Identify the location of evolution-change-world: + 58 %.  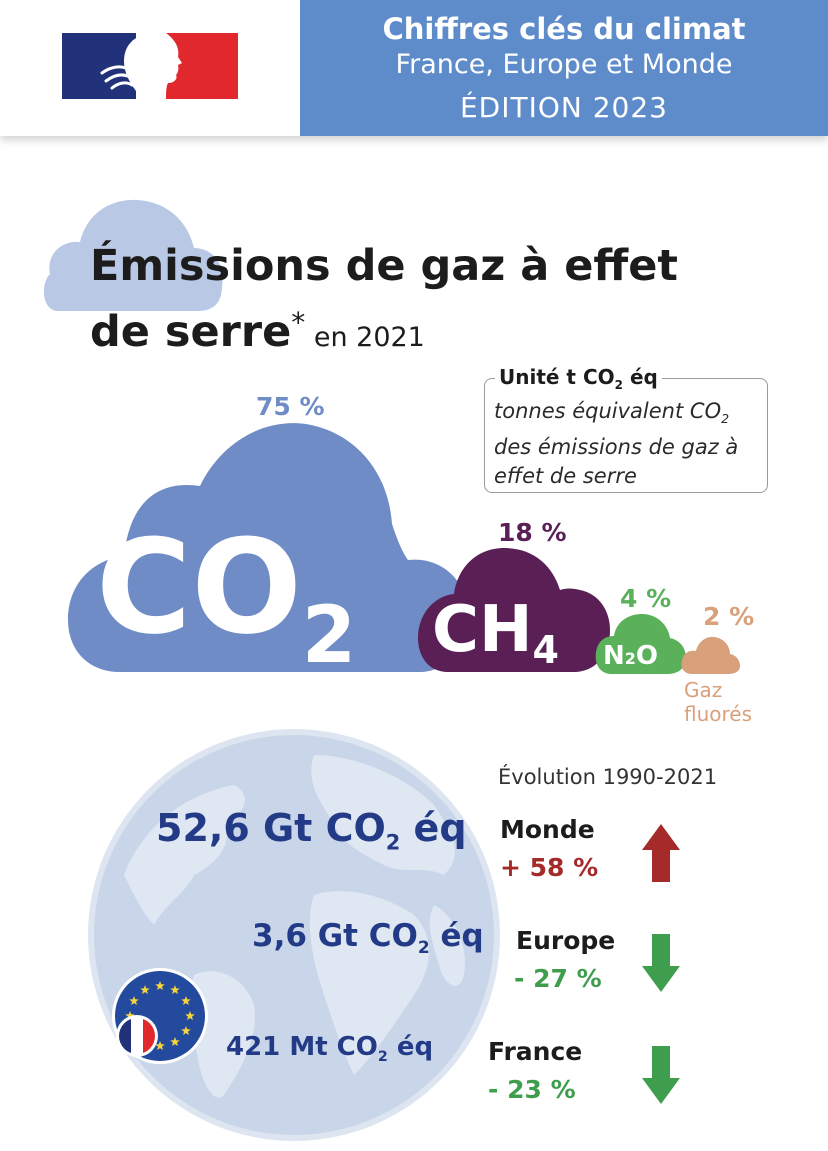
(549, 867).